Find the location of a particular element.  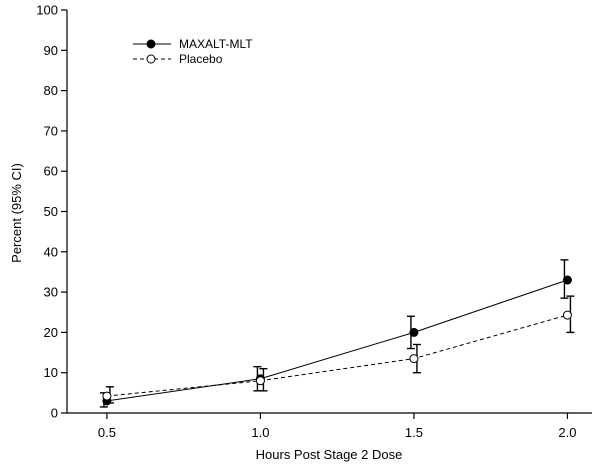

y-tick-label: 30 is located at coordinates (51, 292).